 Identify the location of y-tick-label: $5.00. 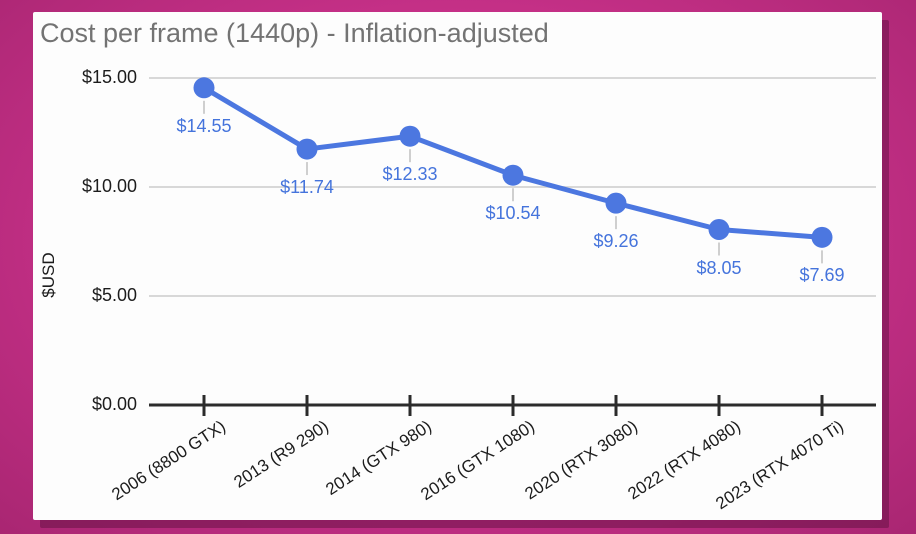
(114, 295).